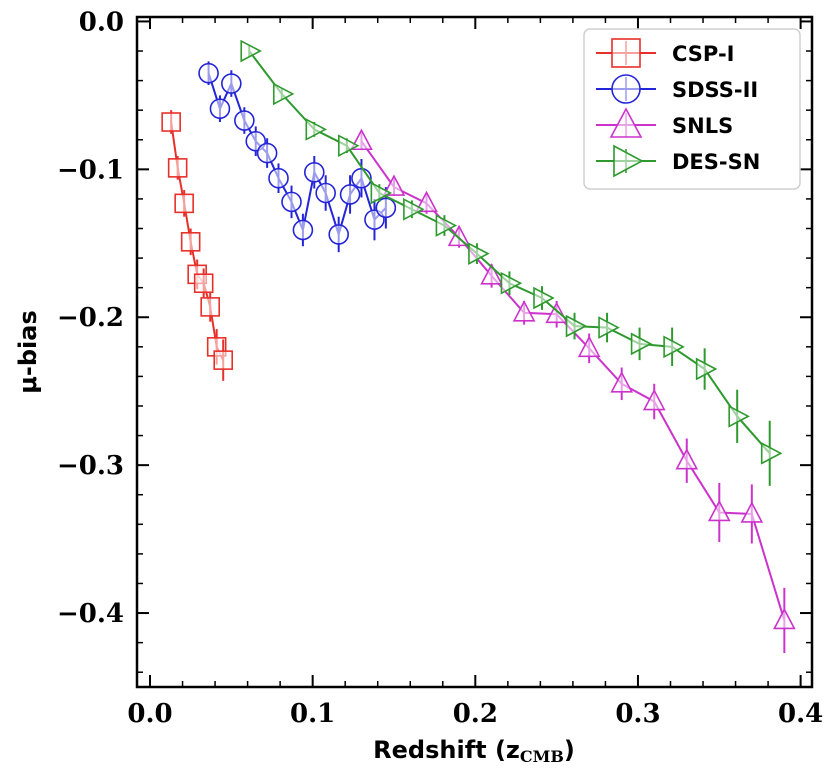  I want to click on x-axis-title: Redshift (zCMB), so click(474, 751).